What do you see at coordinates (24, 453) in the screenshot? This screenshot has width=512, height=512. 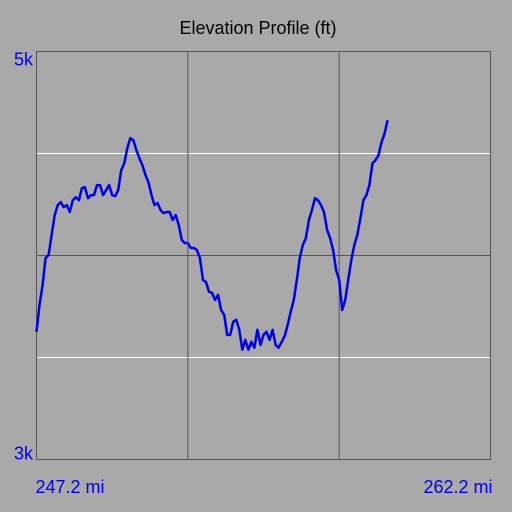 I see `y-tick-label: 3k` at bounding box center [24, 453].